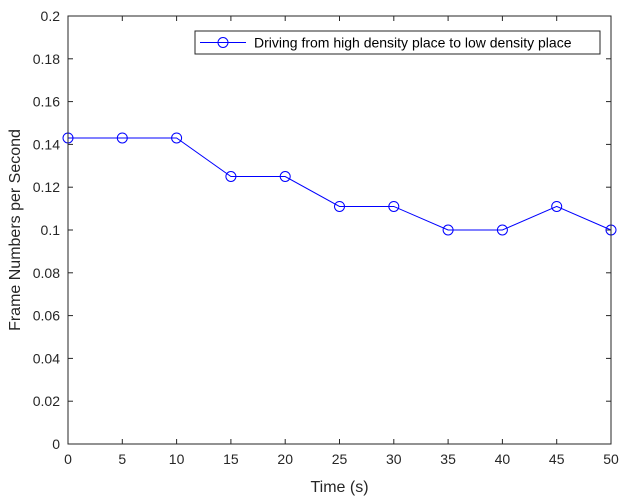  I want to click on y-tick-label: 0.04, so click(46, 358).